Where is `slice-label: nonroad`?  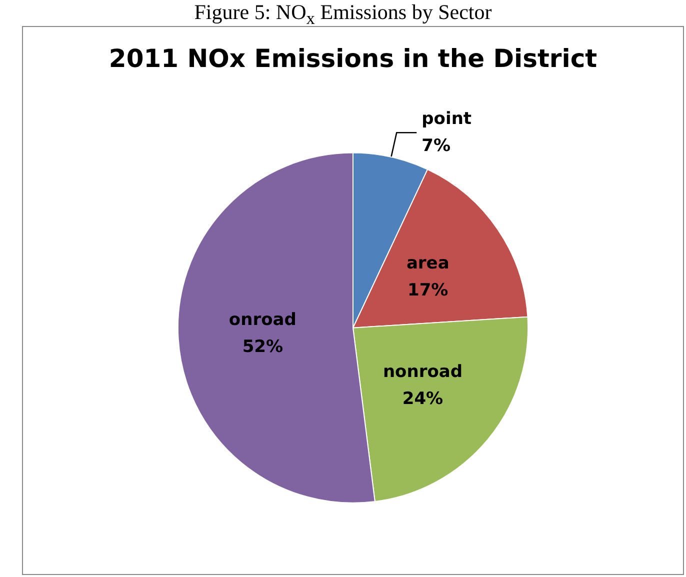 slice-label: nonroad is located at coordinates (422, 372).